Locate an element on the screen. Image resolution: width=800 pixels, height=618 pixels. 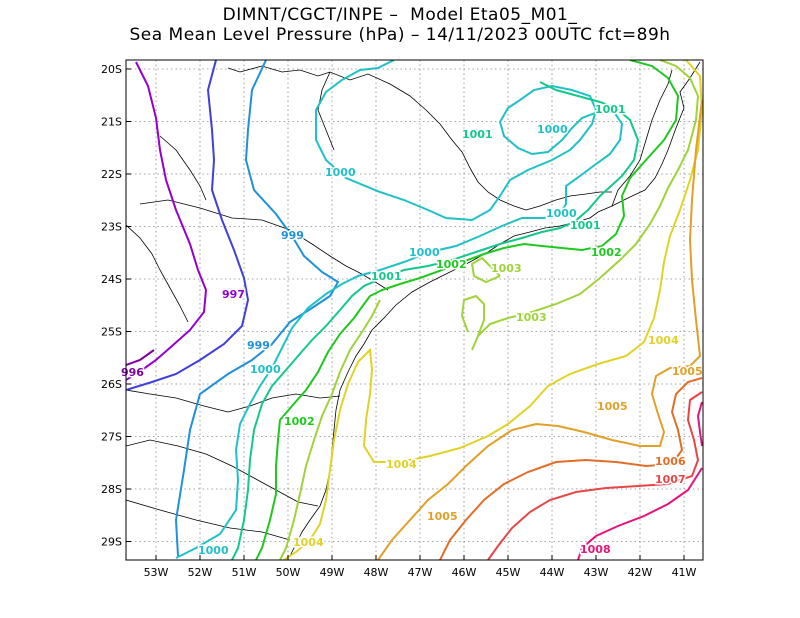
lat-tick-label: 28S is located at coordinates (111, 489).